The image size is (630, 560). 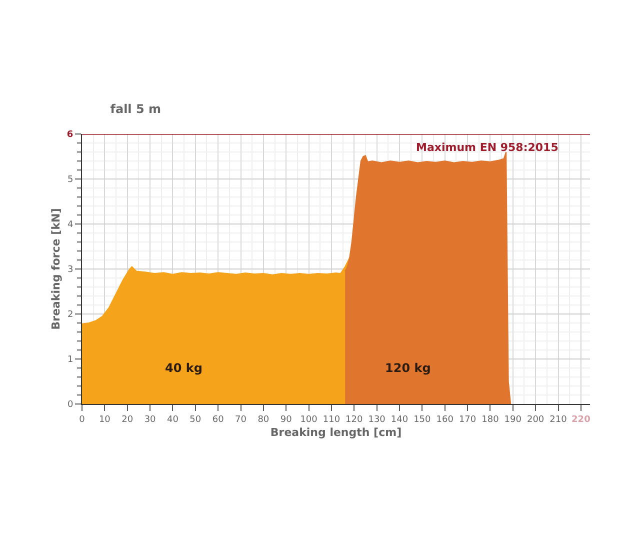 What do you see at coordinates (535, 419) in the screenshot?
I see `x-tick-label: 200` at bounding box center [535, 419].